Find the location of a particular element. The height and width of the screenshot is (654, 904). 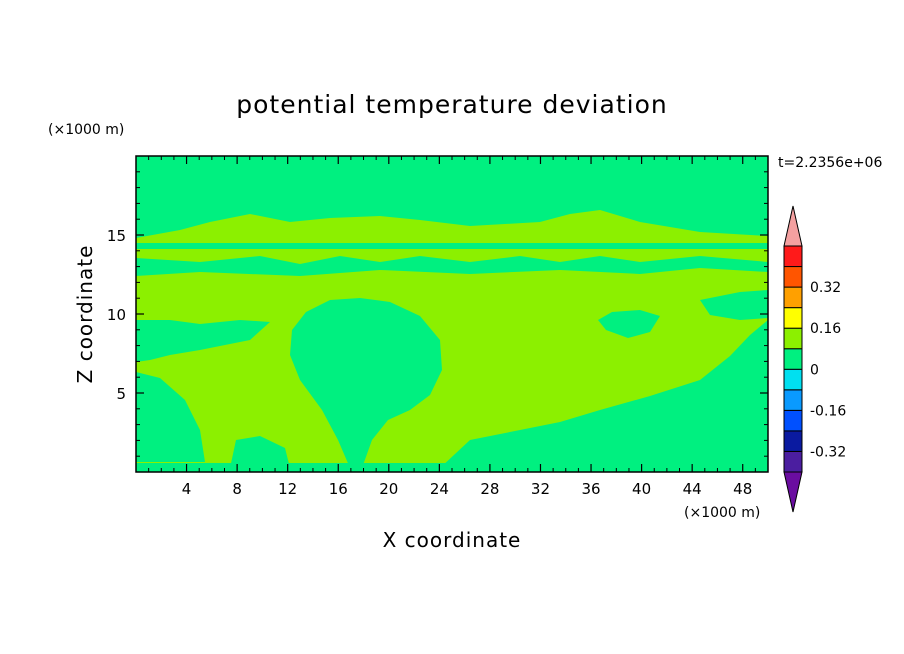

y-tick-label: 15 is located at coordinates (116, 236).